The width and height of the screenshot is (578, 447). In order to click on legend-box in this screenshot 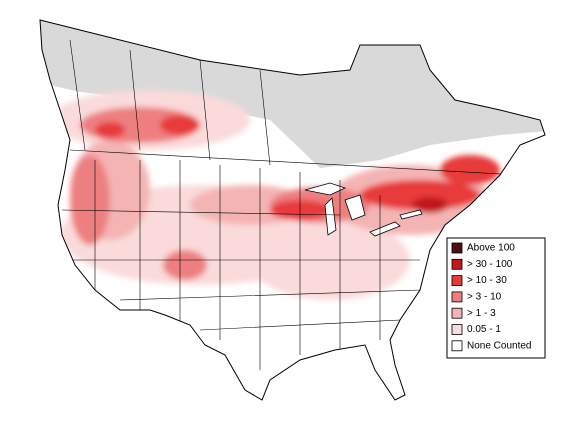, I will do `click(496, 298)`.